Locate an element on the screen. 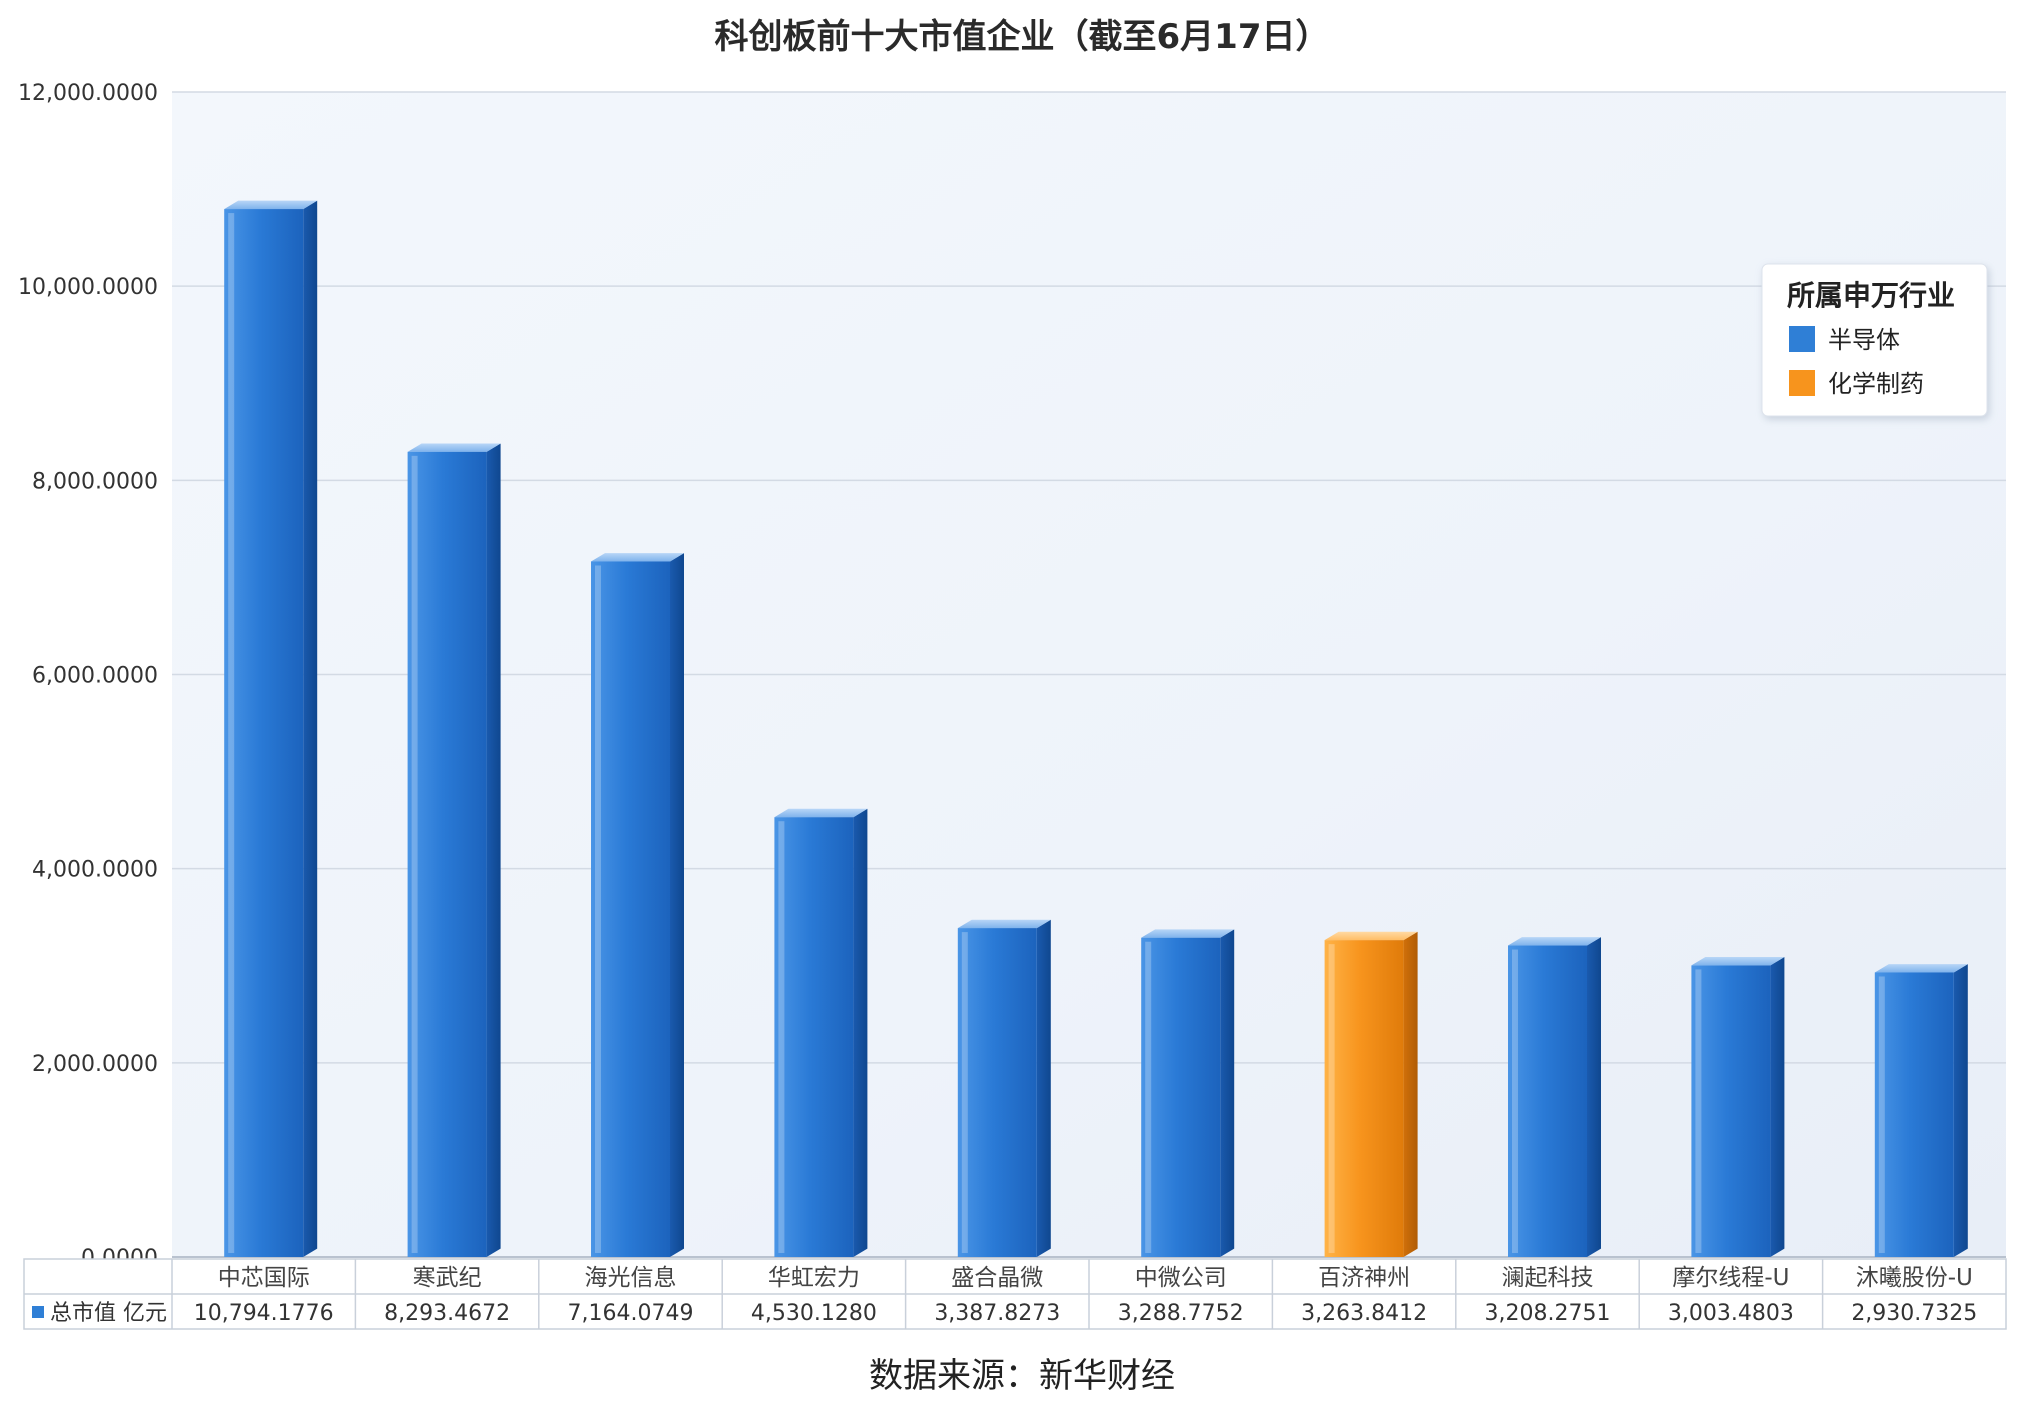  x-category-label: 寒武纪 is located at coordinates (447, 1278).